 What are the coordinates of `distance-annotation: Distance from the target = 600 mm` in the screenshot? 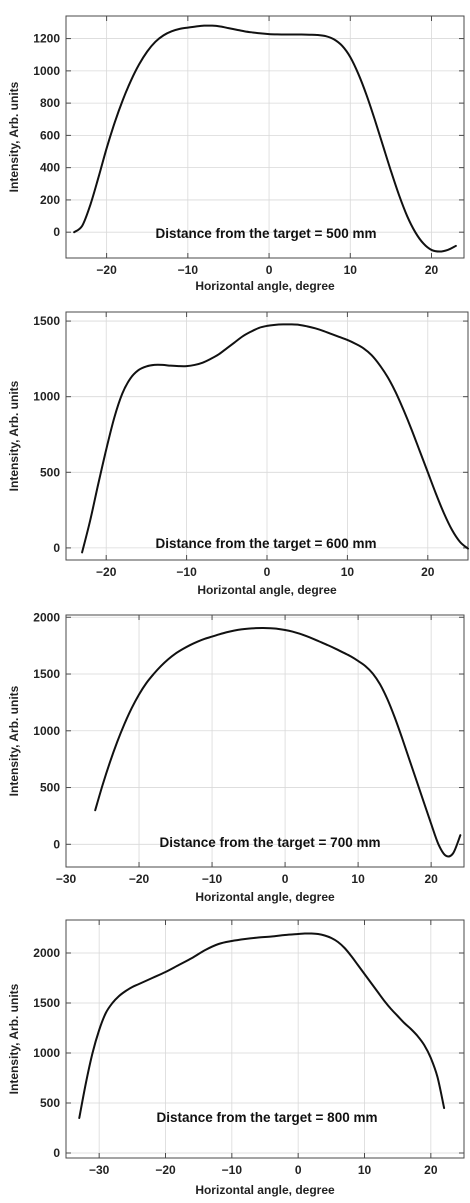 It's located at (266, 543).